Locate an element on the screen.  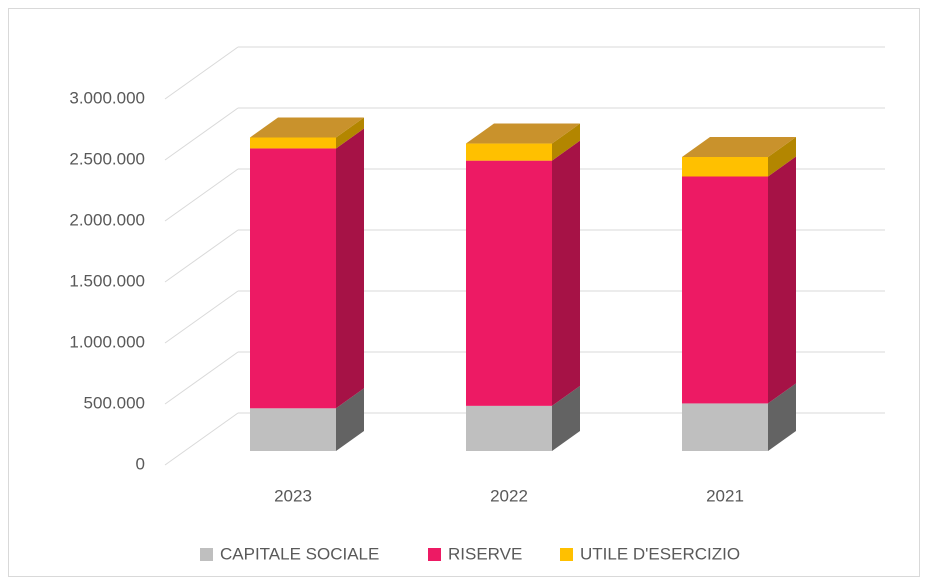
y-tick-label: 2.500.000 is located at coordinates (107, 158).